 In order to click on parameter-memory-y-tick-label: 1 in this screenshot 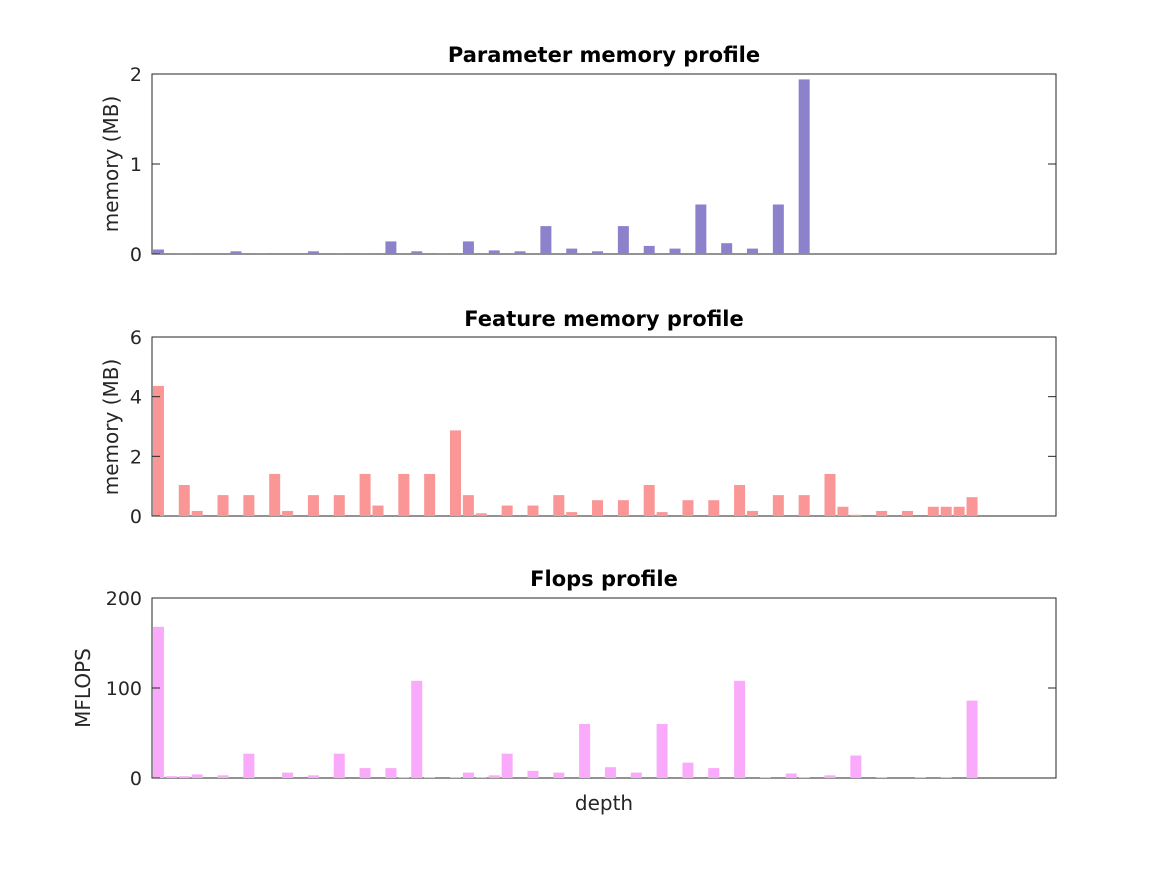, I will do `click(136, 165)`.